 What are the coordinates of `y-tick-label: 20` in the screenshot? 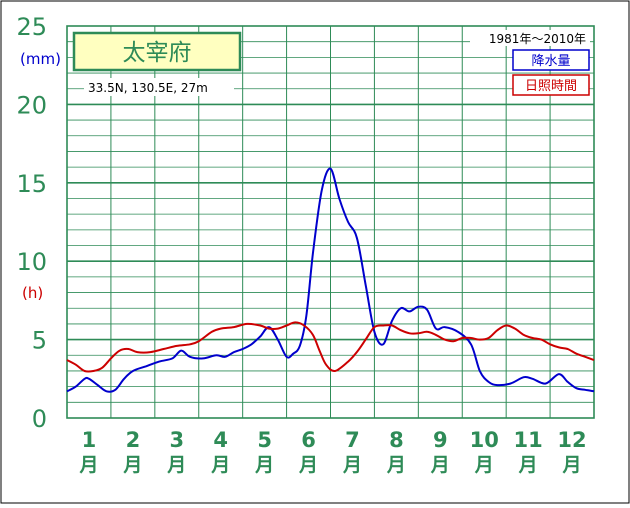 It's located at (31, 105).